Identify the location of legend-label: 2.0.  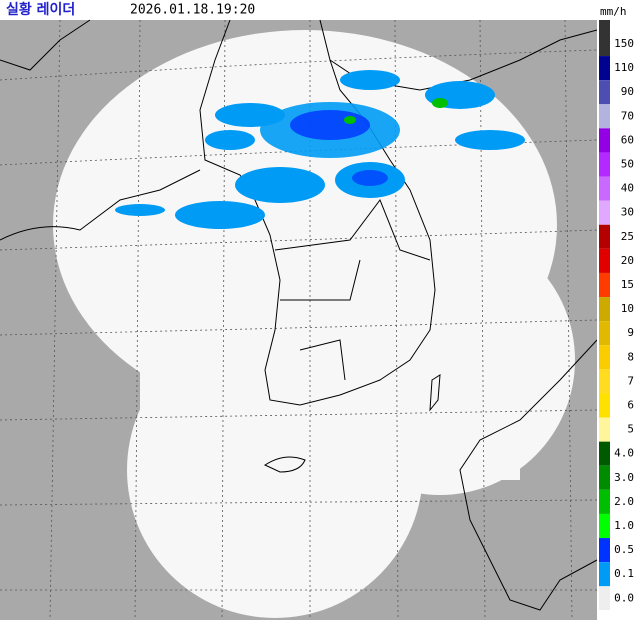
(624, 501).